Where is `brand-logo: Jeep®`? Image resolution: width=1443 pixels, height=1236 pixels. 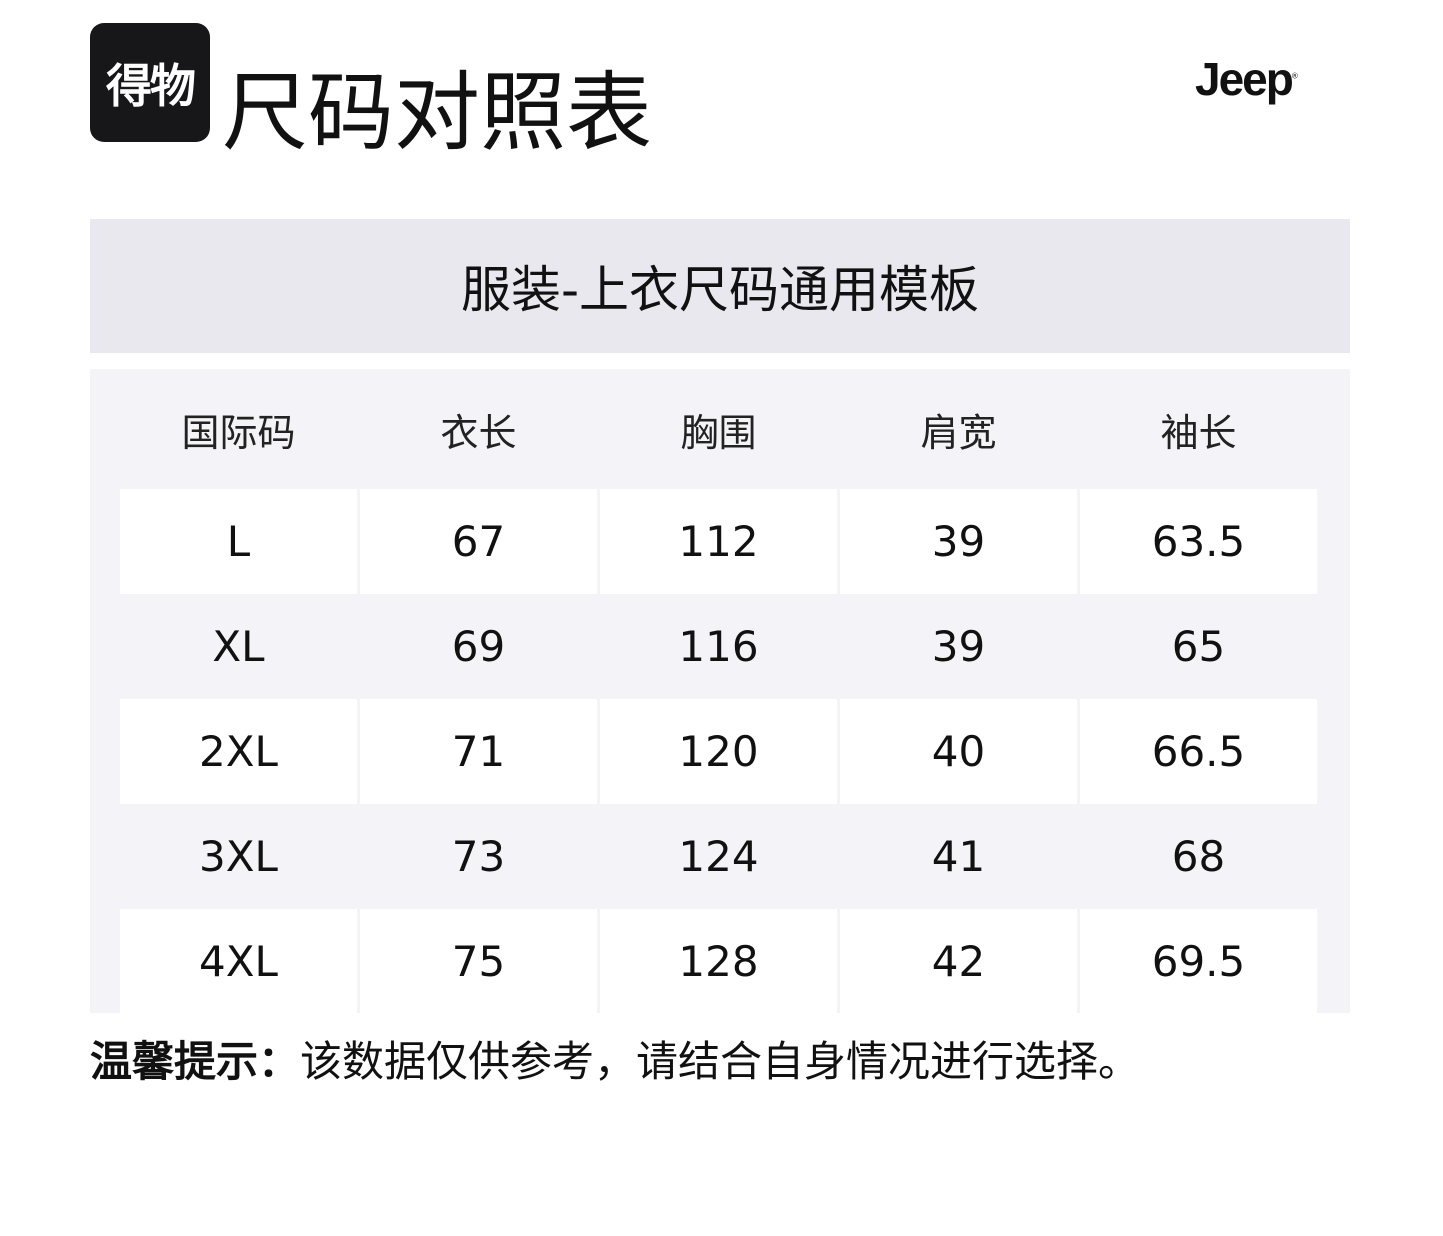 brand-logo: Jeep® is located at coordinates (1246, 79).